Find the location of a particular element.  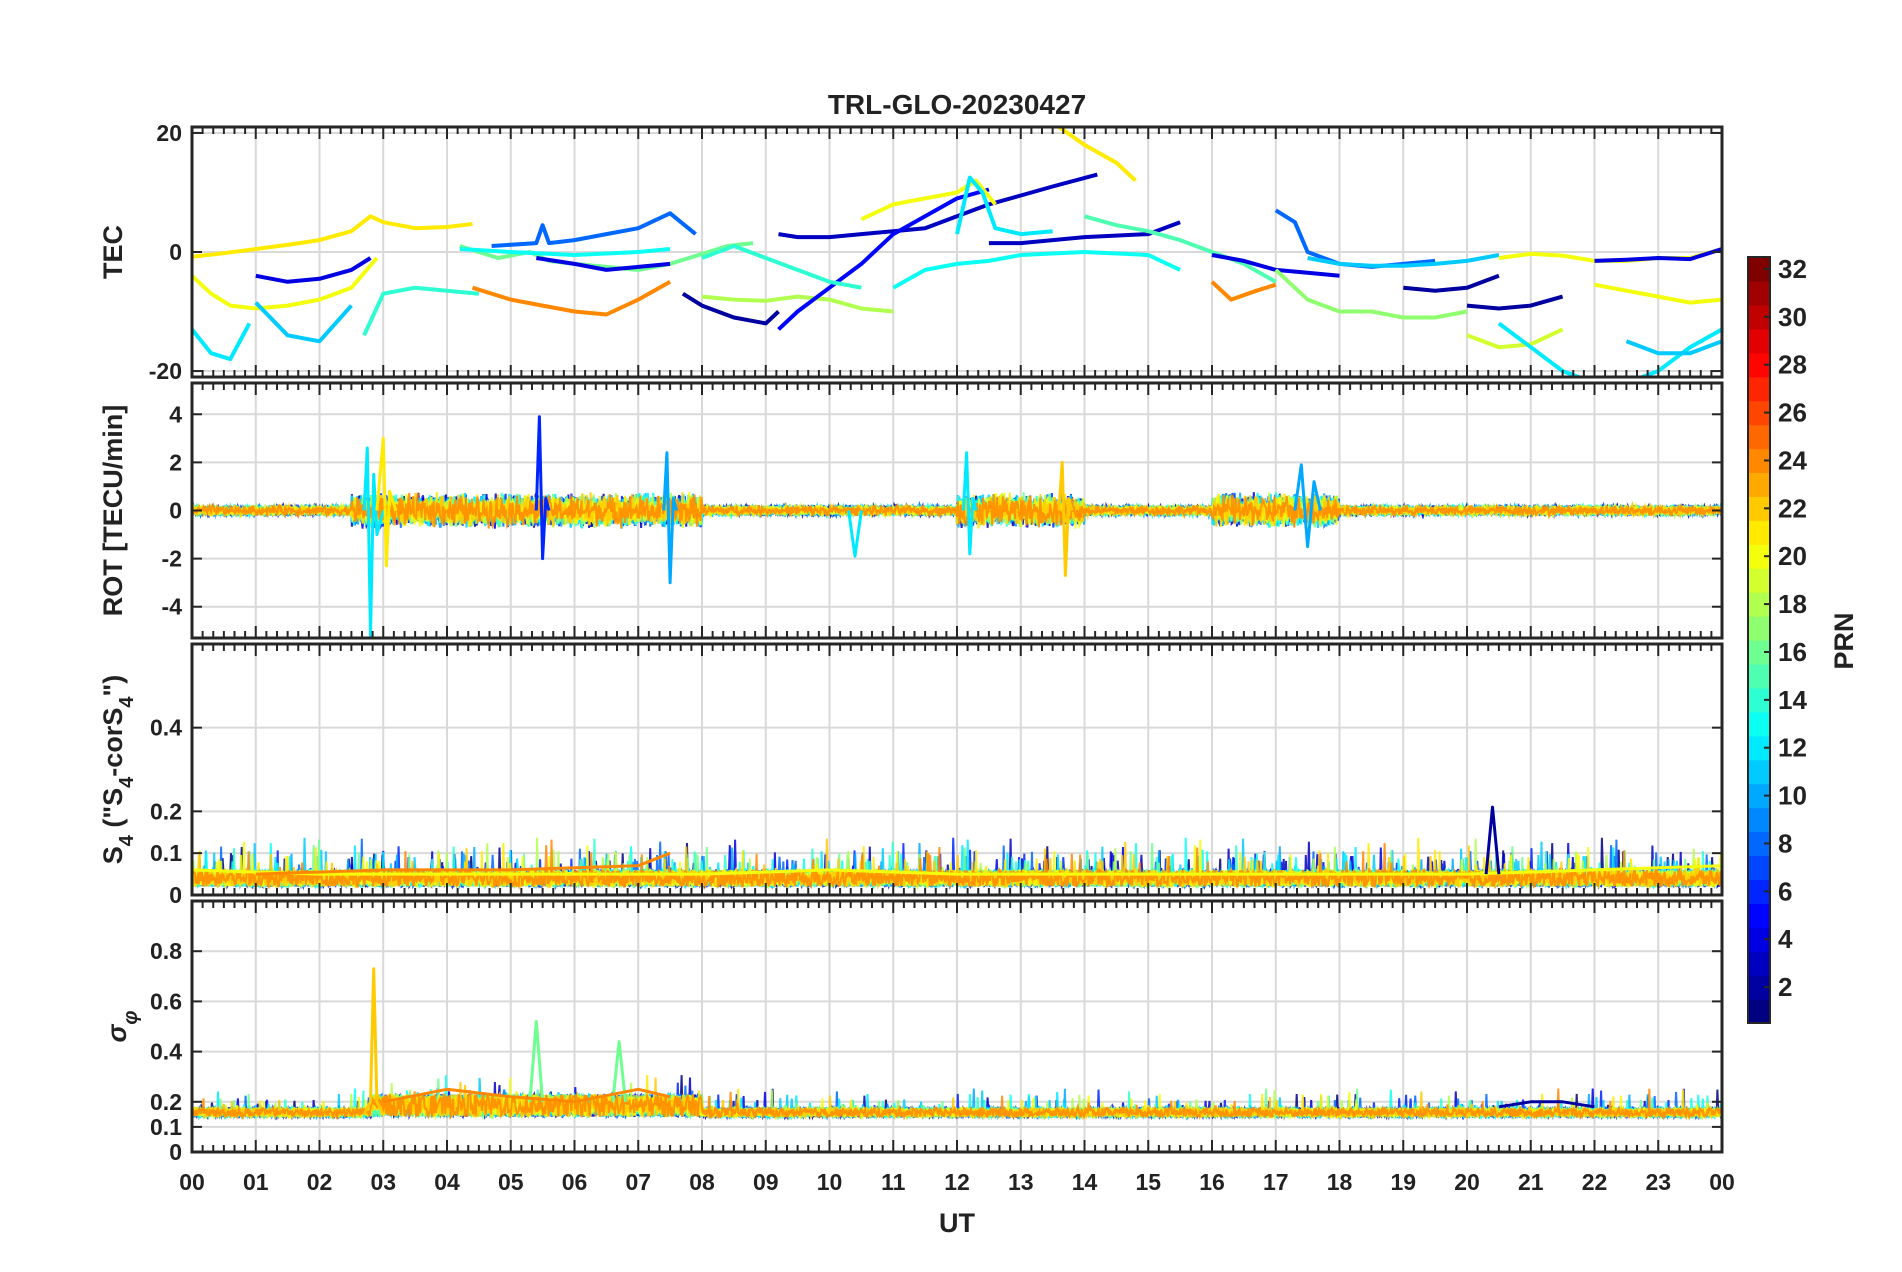

colorbar-tick-label: 6 is located at coordinates (1785, 891).